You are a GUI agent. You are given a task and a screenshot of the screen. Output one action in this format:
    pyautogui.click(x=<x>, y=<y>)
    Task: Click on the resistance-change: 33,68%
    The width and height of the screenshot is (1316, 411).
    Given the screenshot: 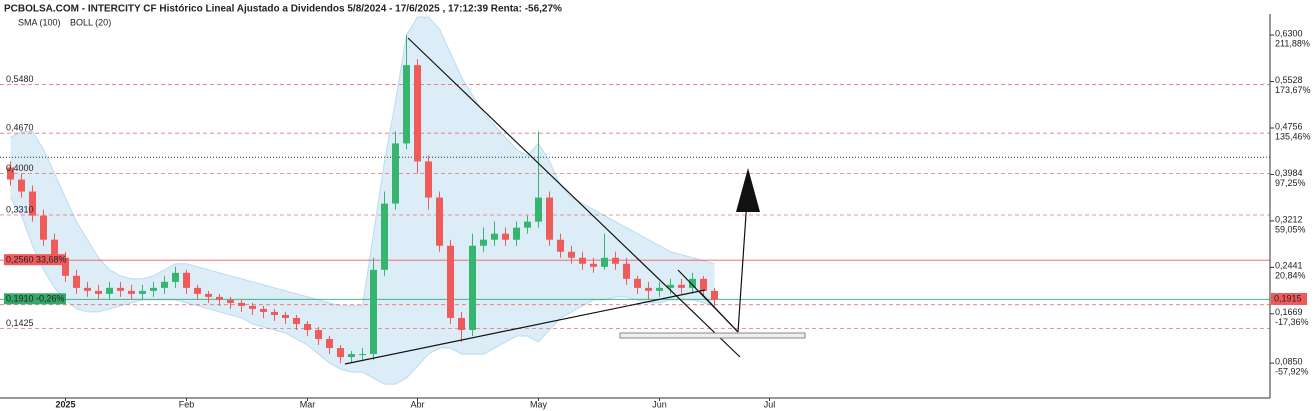 What is the action you would take?
    pyautogui.click(x=51, y=260)
    